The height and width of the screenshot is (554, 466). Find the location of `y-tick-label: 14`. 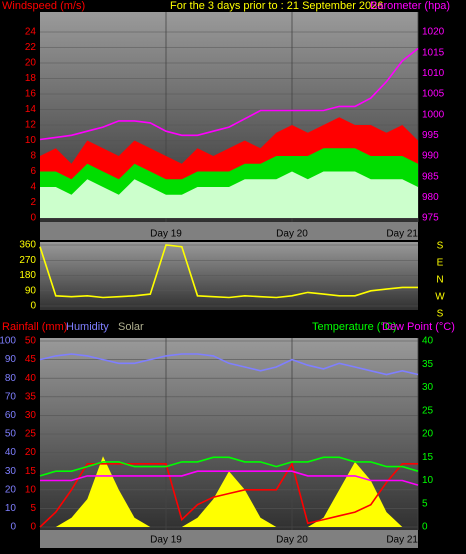

y-tick-label: 14 is located at coordinates (31, 109).